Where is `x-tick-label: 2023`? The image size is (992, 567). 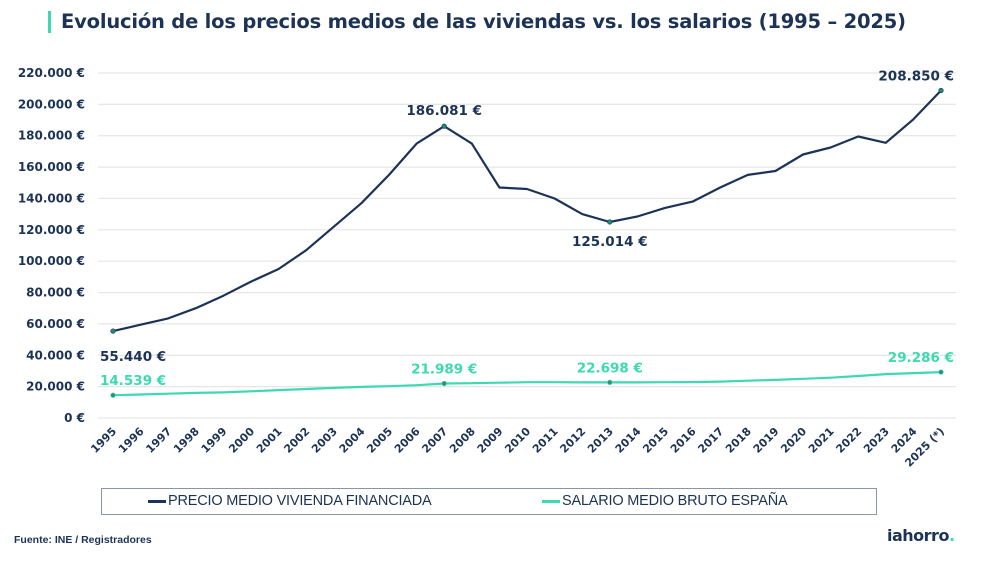
x-tick-label: 2023 is located at coordinates (876, 440).